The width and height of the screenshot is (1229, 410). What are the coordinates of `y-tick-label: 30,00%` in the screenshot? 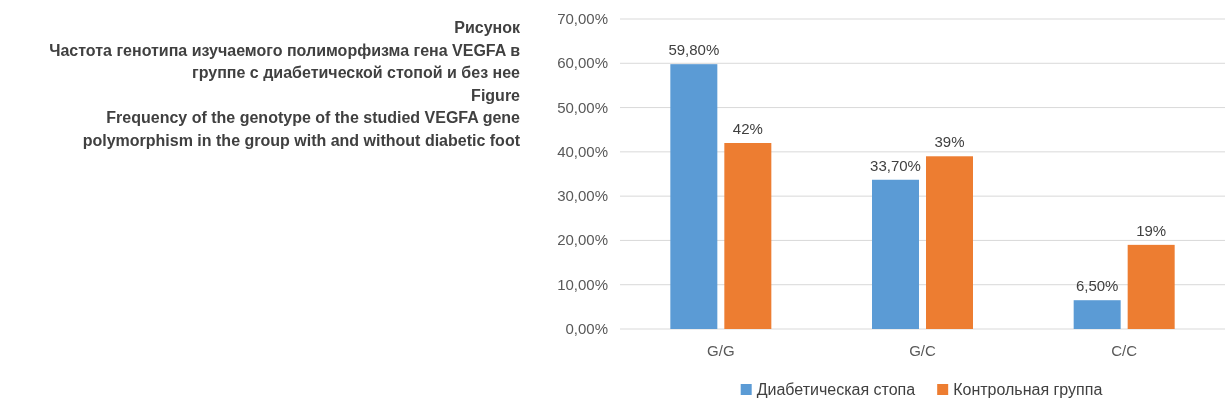 It's located at (582, 196).